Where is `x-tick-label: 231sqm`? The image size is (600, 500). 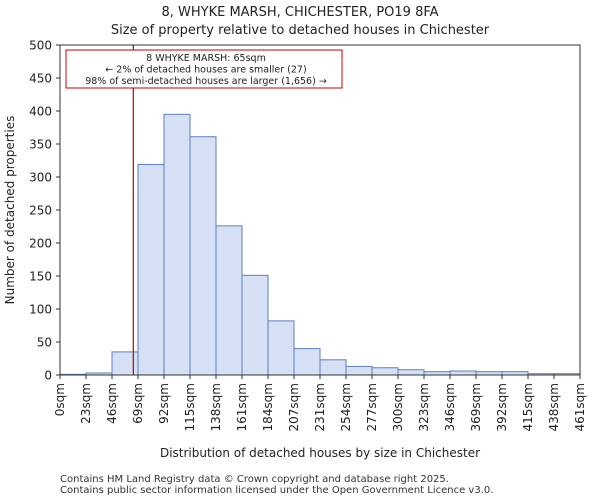 x-tick-label: 231sqm is located at coordinates (320, 407).